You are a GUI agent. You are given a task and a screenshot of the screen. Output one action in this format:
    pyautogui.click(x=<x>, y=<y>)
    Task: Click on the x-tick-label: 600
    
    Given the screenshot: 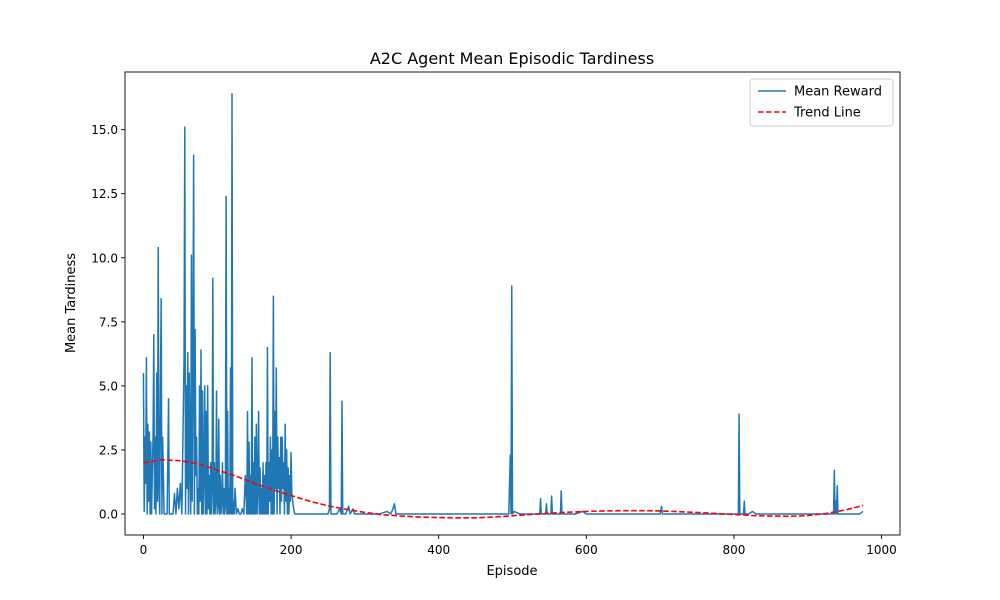 What is the action you would take?
    pyautogui.click(x=586, y=550)
    